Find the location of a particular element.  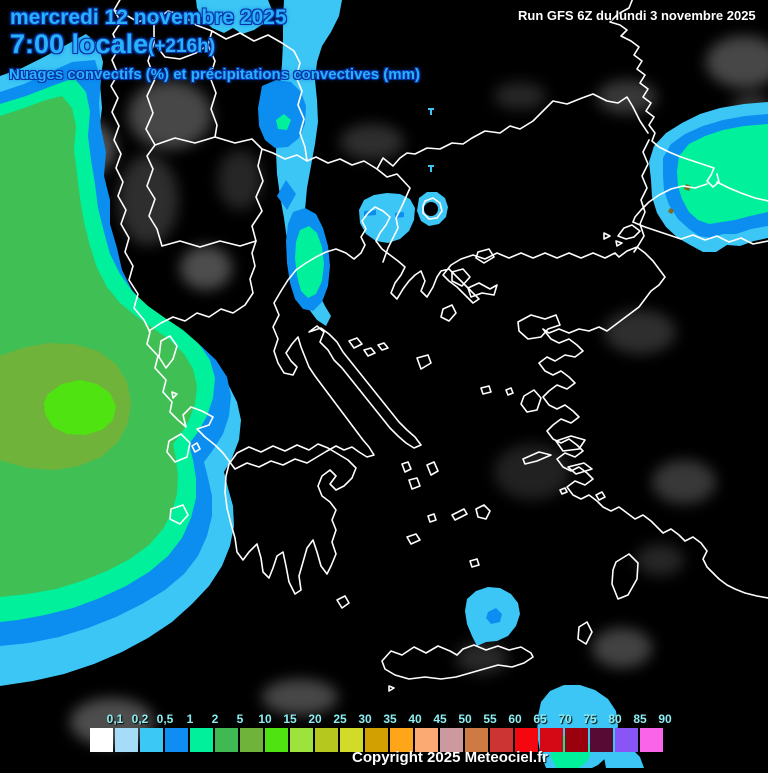

island-syros is located at coordinates (406, 467).